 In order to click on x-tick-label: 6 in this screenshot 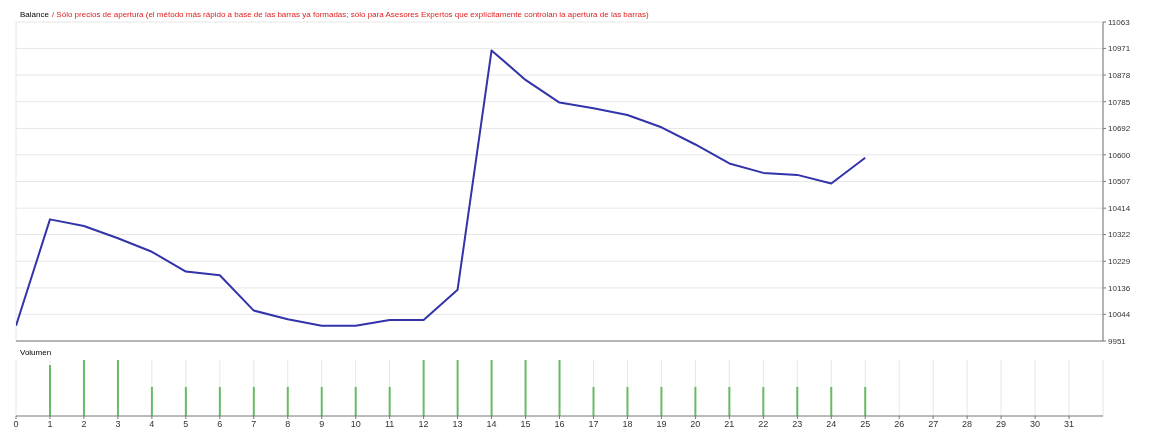, I will do `click(220, 424)`.